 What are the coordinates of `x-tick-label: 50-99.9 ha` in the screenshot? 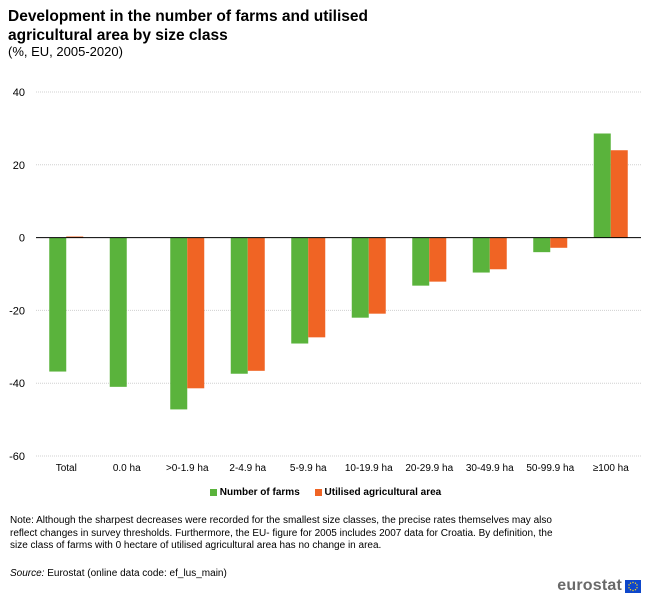 It's located at (550, 468).